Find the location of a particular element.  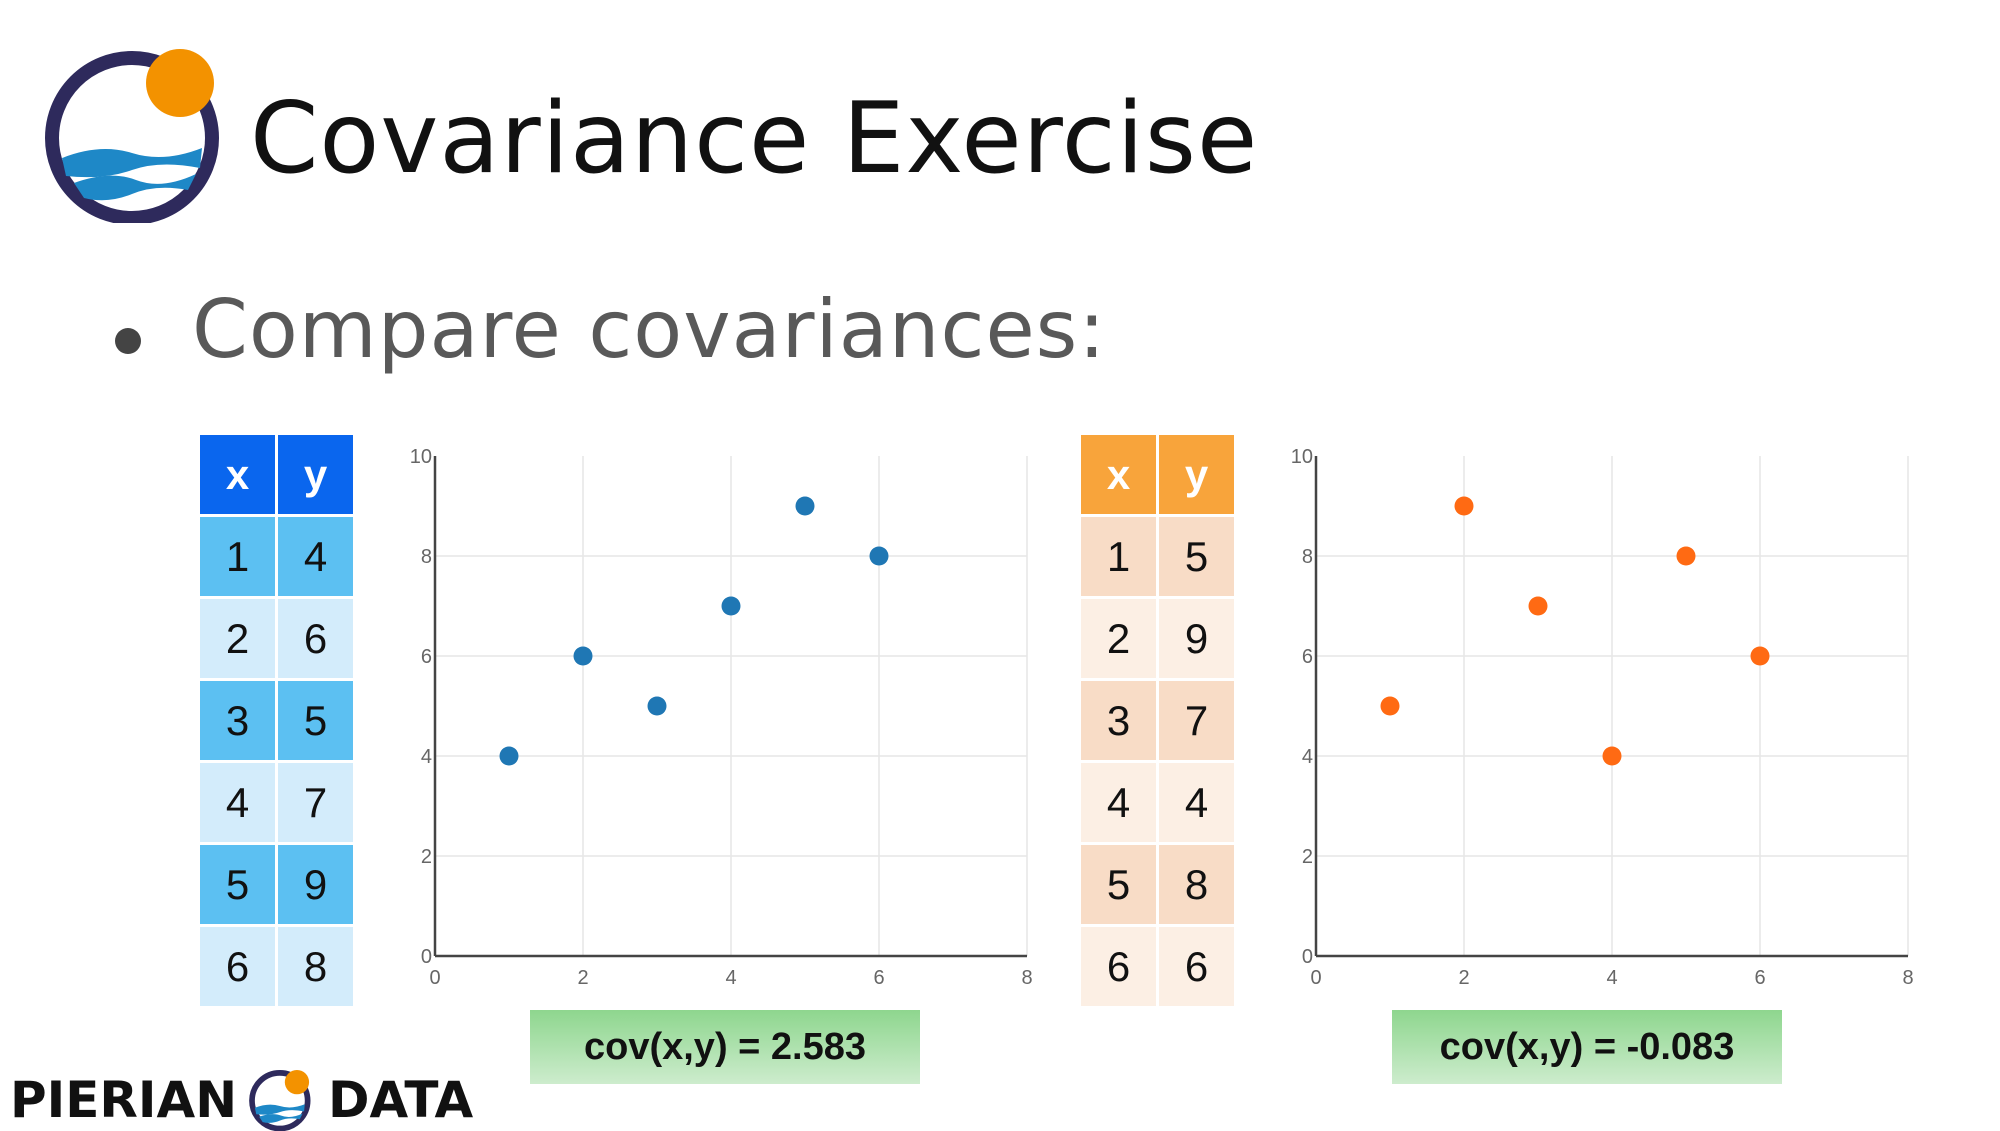

table-row: 6 6 is located at coordinates (1157, 966).